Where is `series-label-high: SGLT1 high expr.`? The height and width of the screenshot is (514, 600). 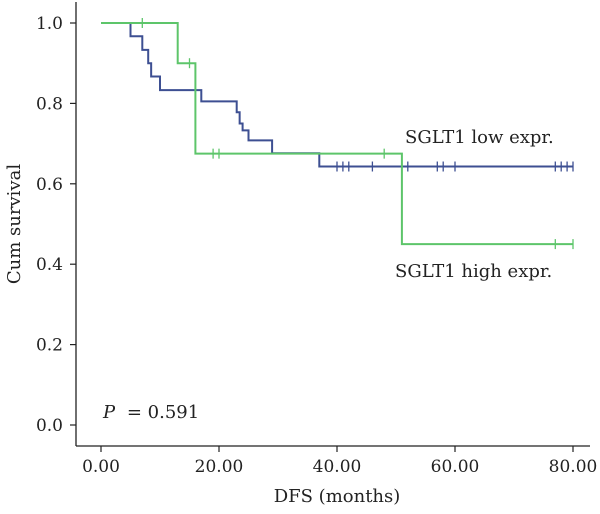
series-label-high: SGLT1 high expr. is located at coordinates (473, 271).